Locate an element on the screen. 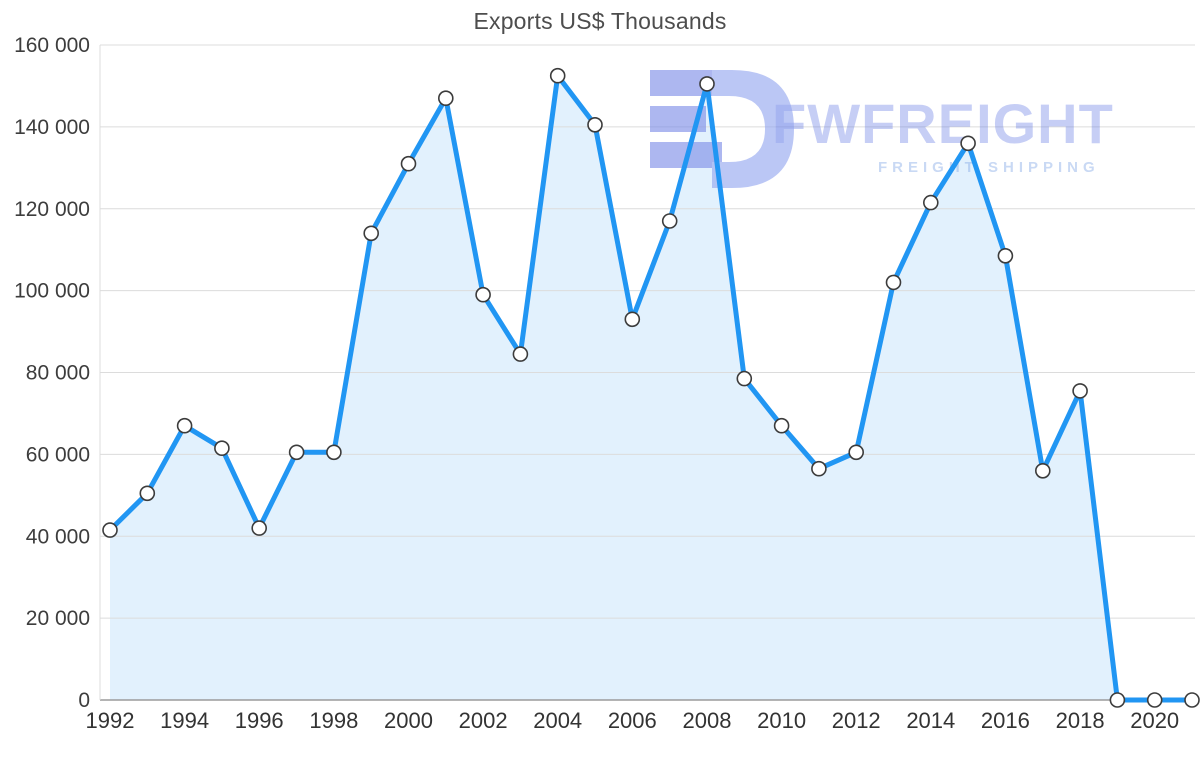 Image resolution: width=1200 pixels, height=763 pixels. watermark: FWFREIGHT FREIGHT SHIPPING is located at coordinates (882, 129).